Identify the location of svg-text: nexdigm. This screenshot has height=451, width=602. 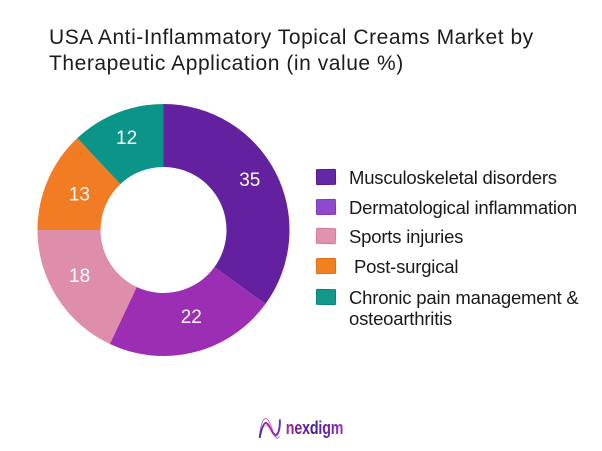
(314, 428).